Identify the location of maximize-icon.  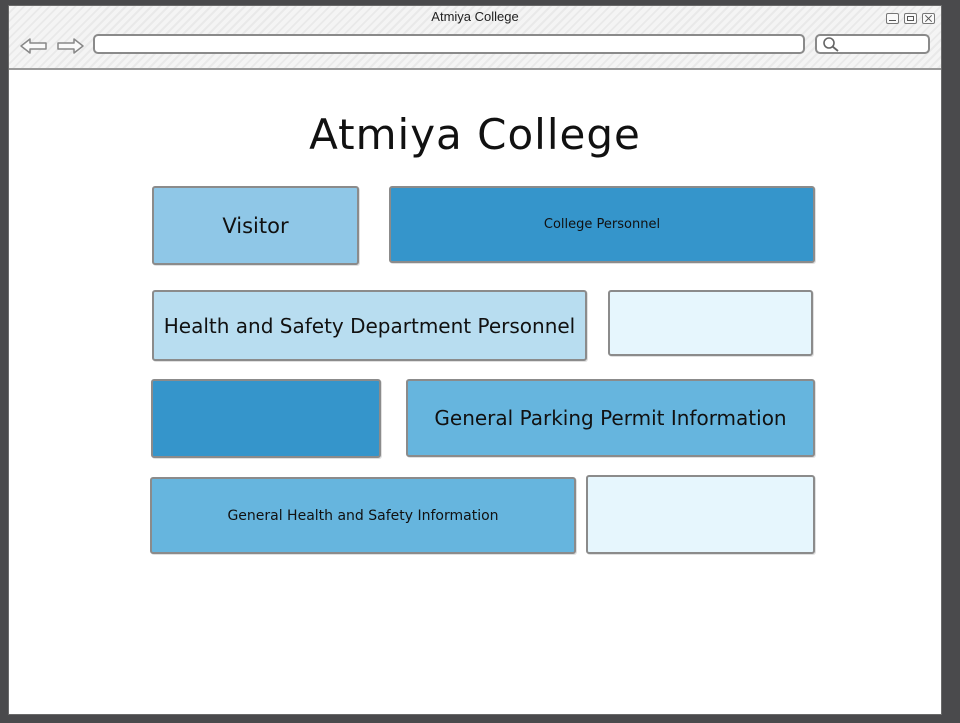
(910, 18).